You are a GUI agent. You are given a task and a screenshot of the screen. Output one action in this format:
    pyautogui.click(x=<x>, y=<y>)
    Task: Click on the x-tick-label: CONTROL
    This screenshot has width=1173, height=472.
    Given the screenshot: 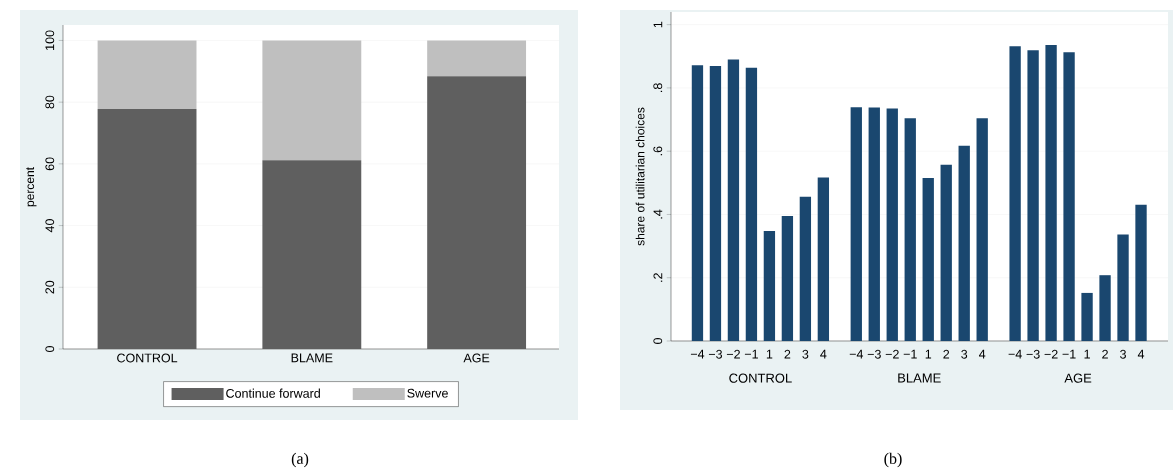 What is the action you would take?
    pyautogui.click(x=147, y=358)
    